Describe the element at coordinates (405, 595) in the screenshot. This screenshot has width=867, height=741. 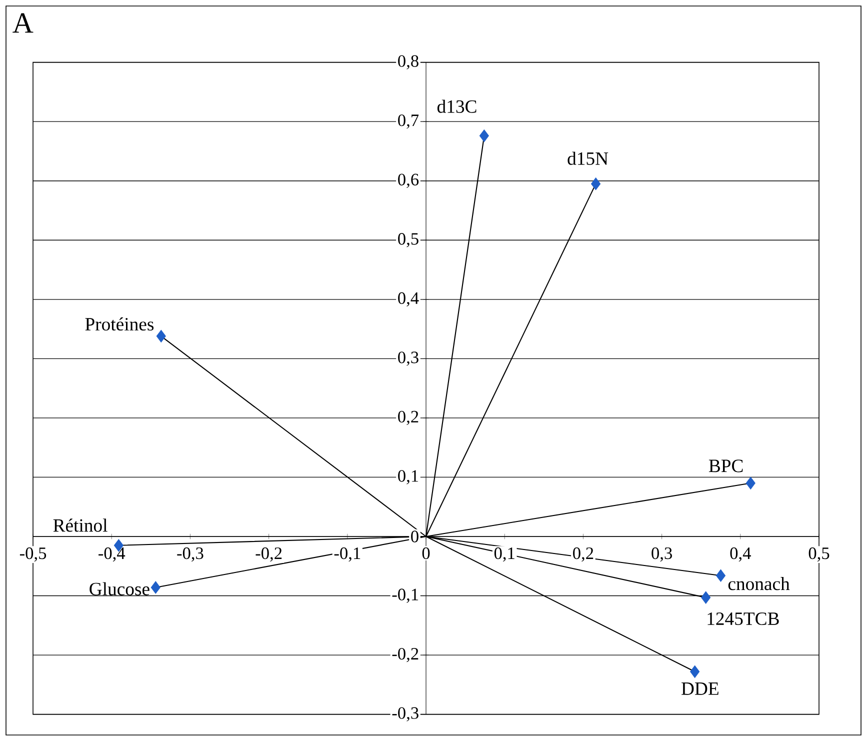
I see `y-tick-label: -0,1` at that location.